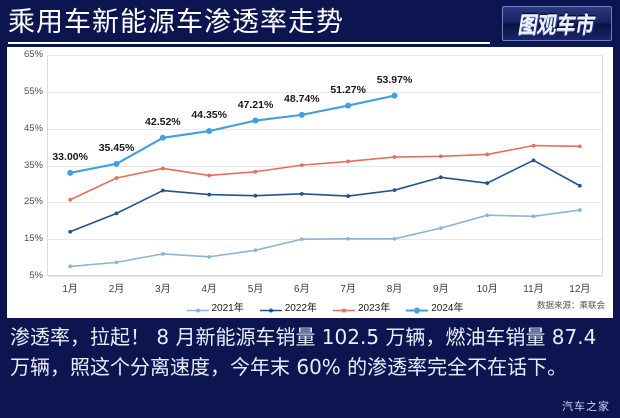 This screenshot has height=418, width=620. I want to click on data-point-label: 44.35%, so click(209, 115).